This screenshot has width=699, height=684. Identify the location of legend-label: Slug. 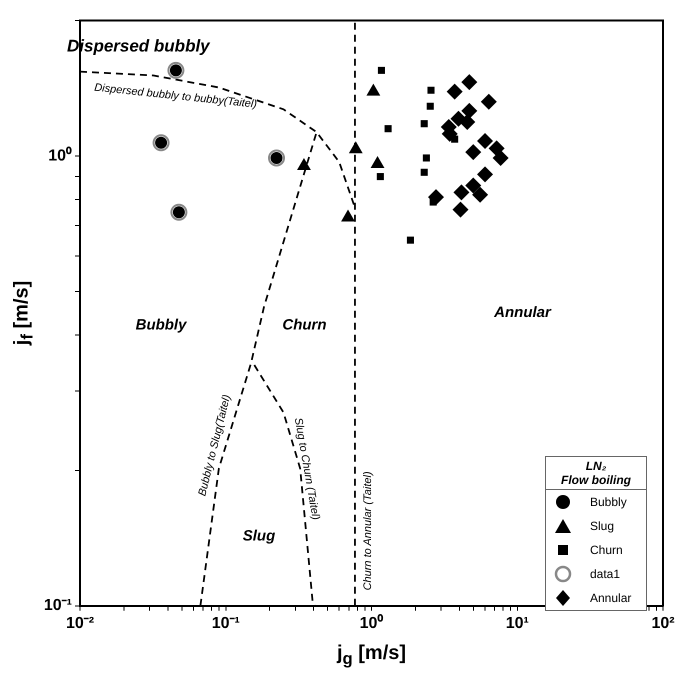
(602, 525).